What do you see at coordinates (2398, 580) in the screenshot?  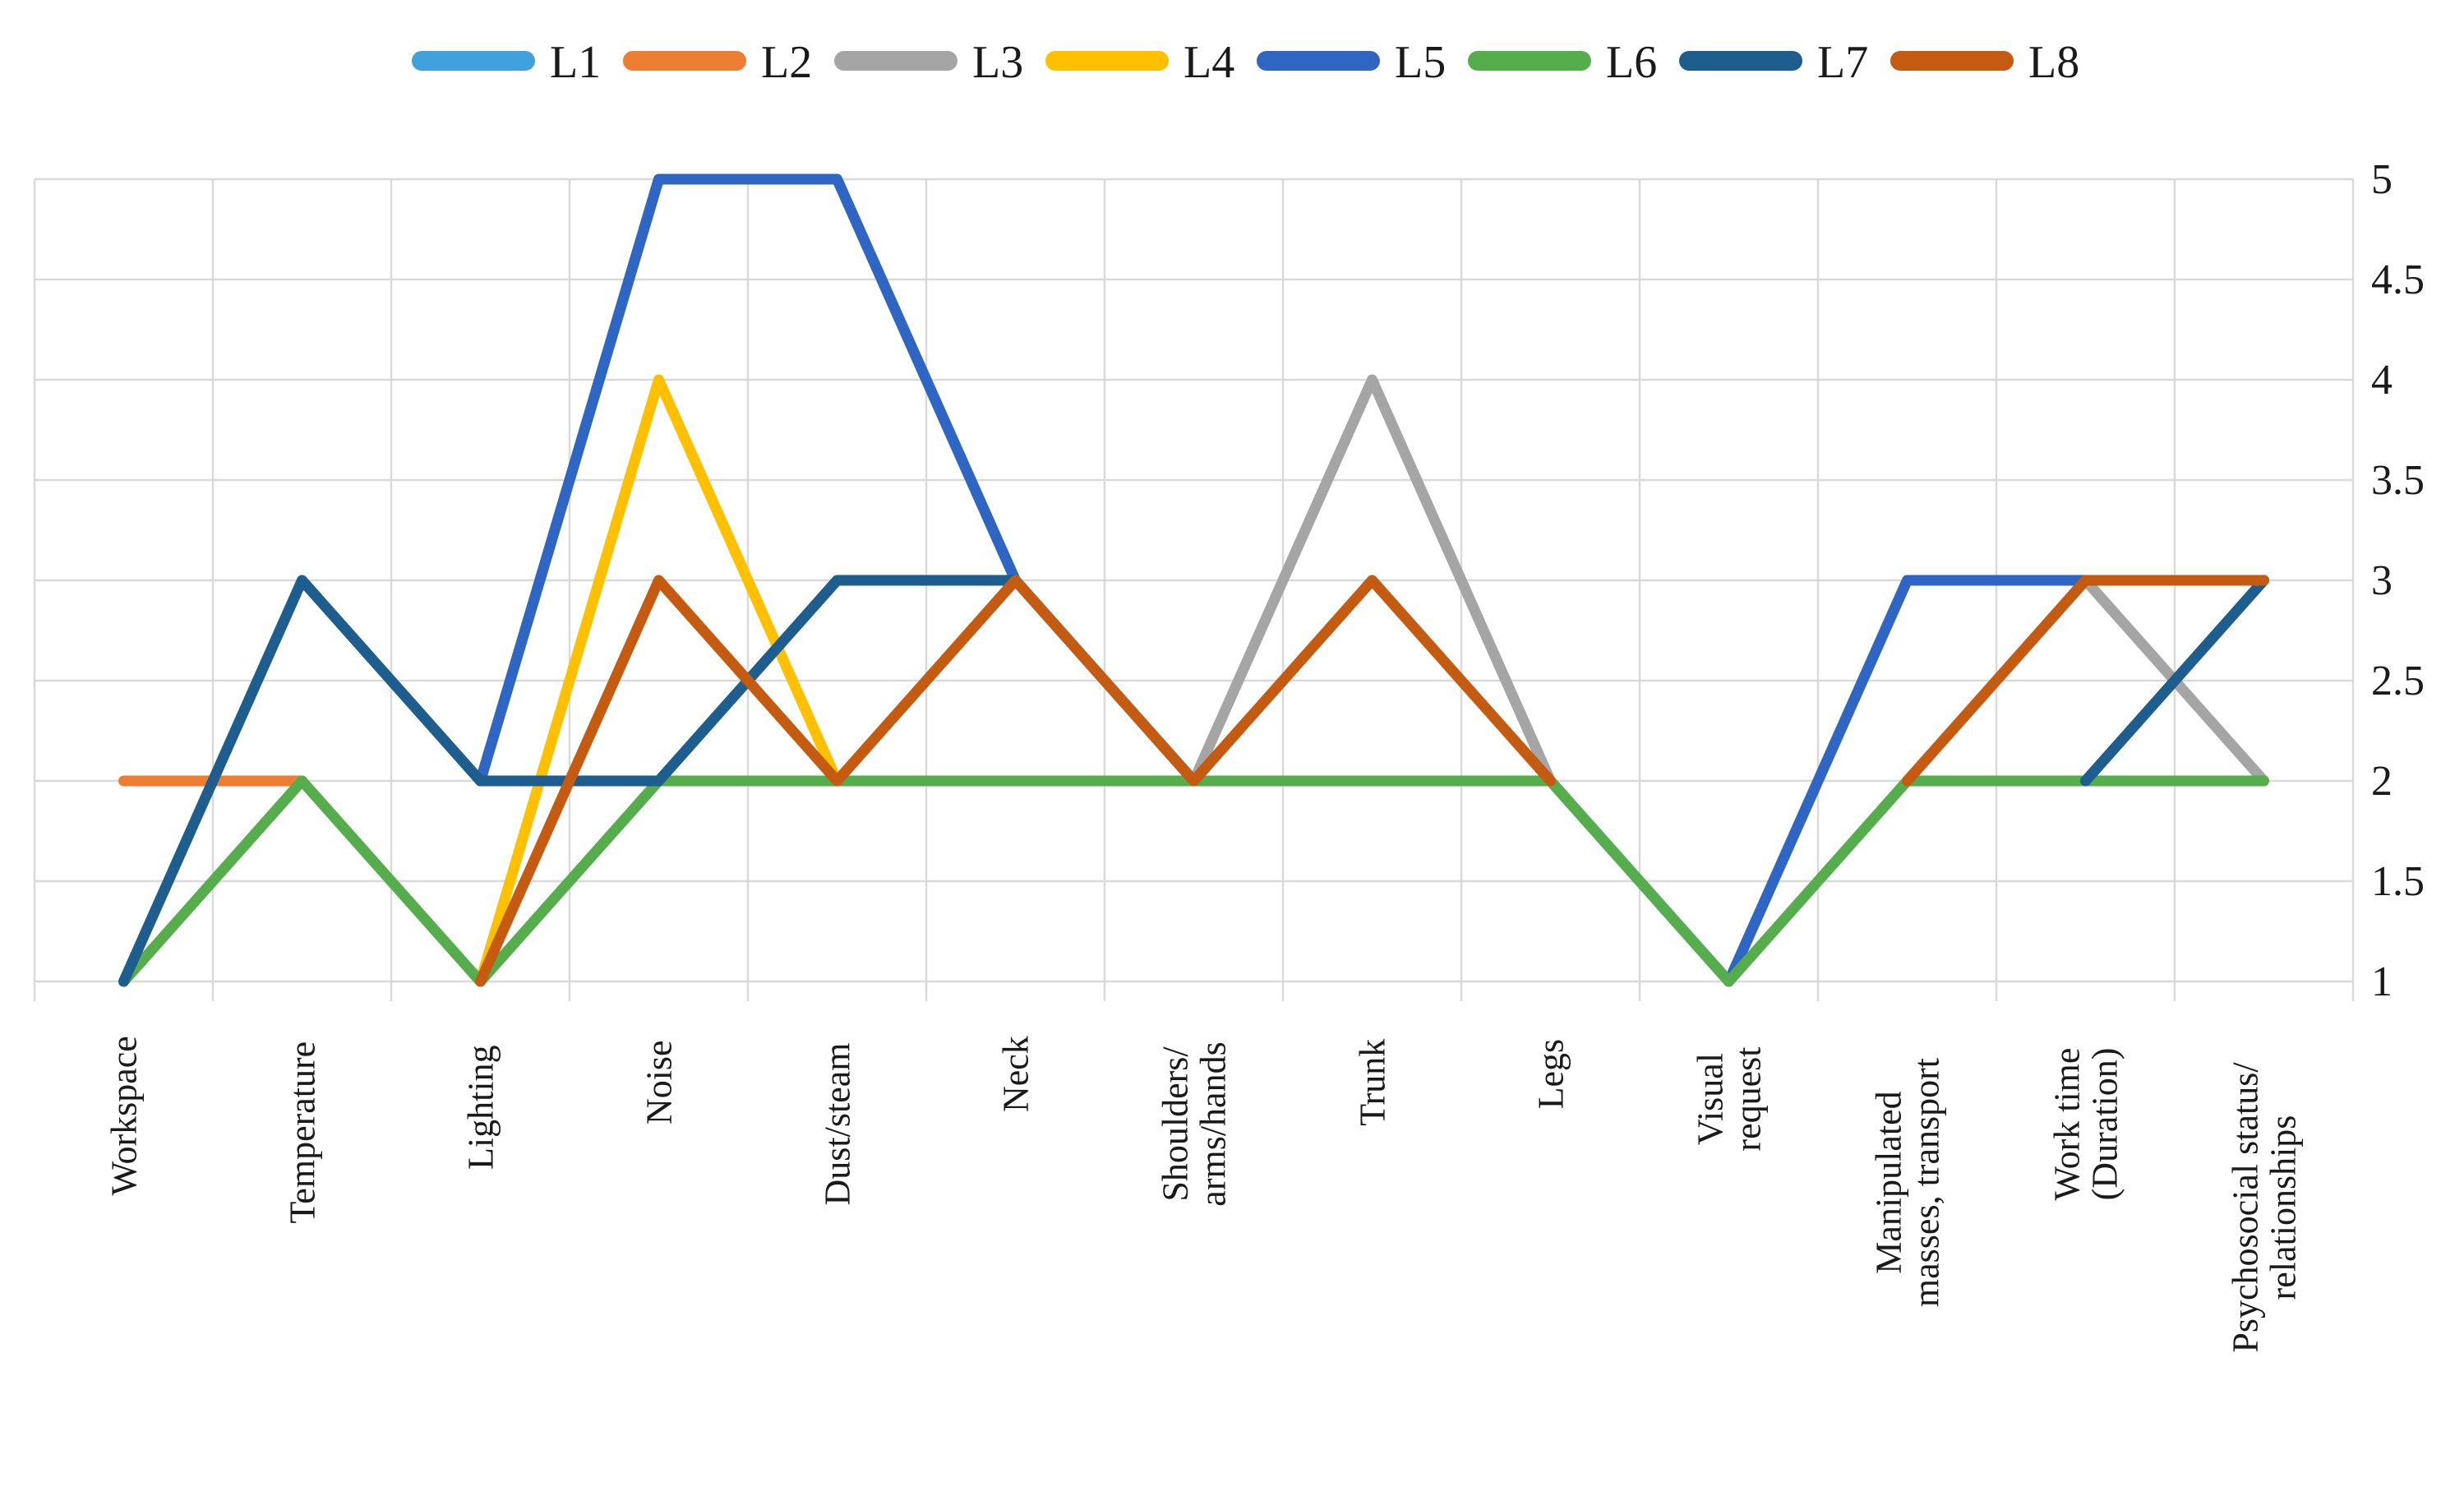 I see `y-axis-labels: 5 4.5 4 3.5 3 2.5 2 1.5 1` at bounding box center [2398, 580].